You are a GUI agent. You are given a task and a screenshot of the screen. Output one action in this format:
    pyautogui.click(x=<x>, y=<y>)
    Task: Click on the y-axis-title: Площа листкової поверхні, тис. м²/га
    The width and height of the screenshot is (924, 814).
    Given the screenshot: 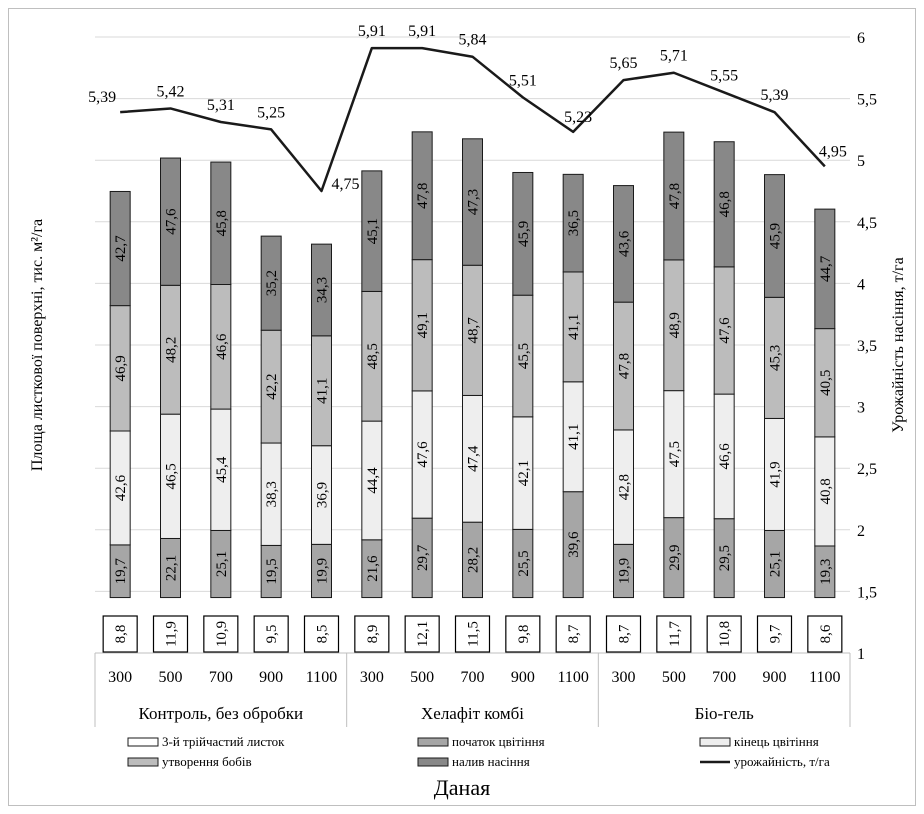 What is the action you would take?
    pyautogui.click(x=37, y=345)
    